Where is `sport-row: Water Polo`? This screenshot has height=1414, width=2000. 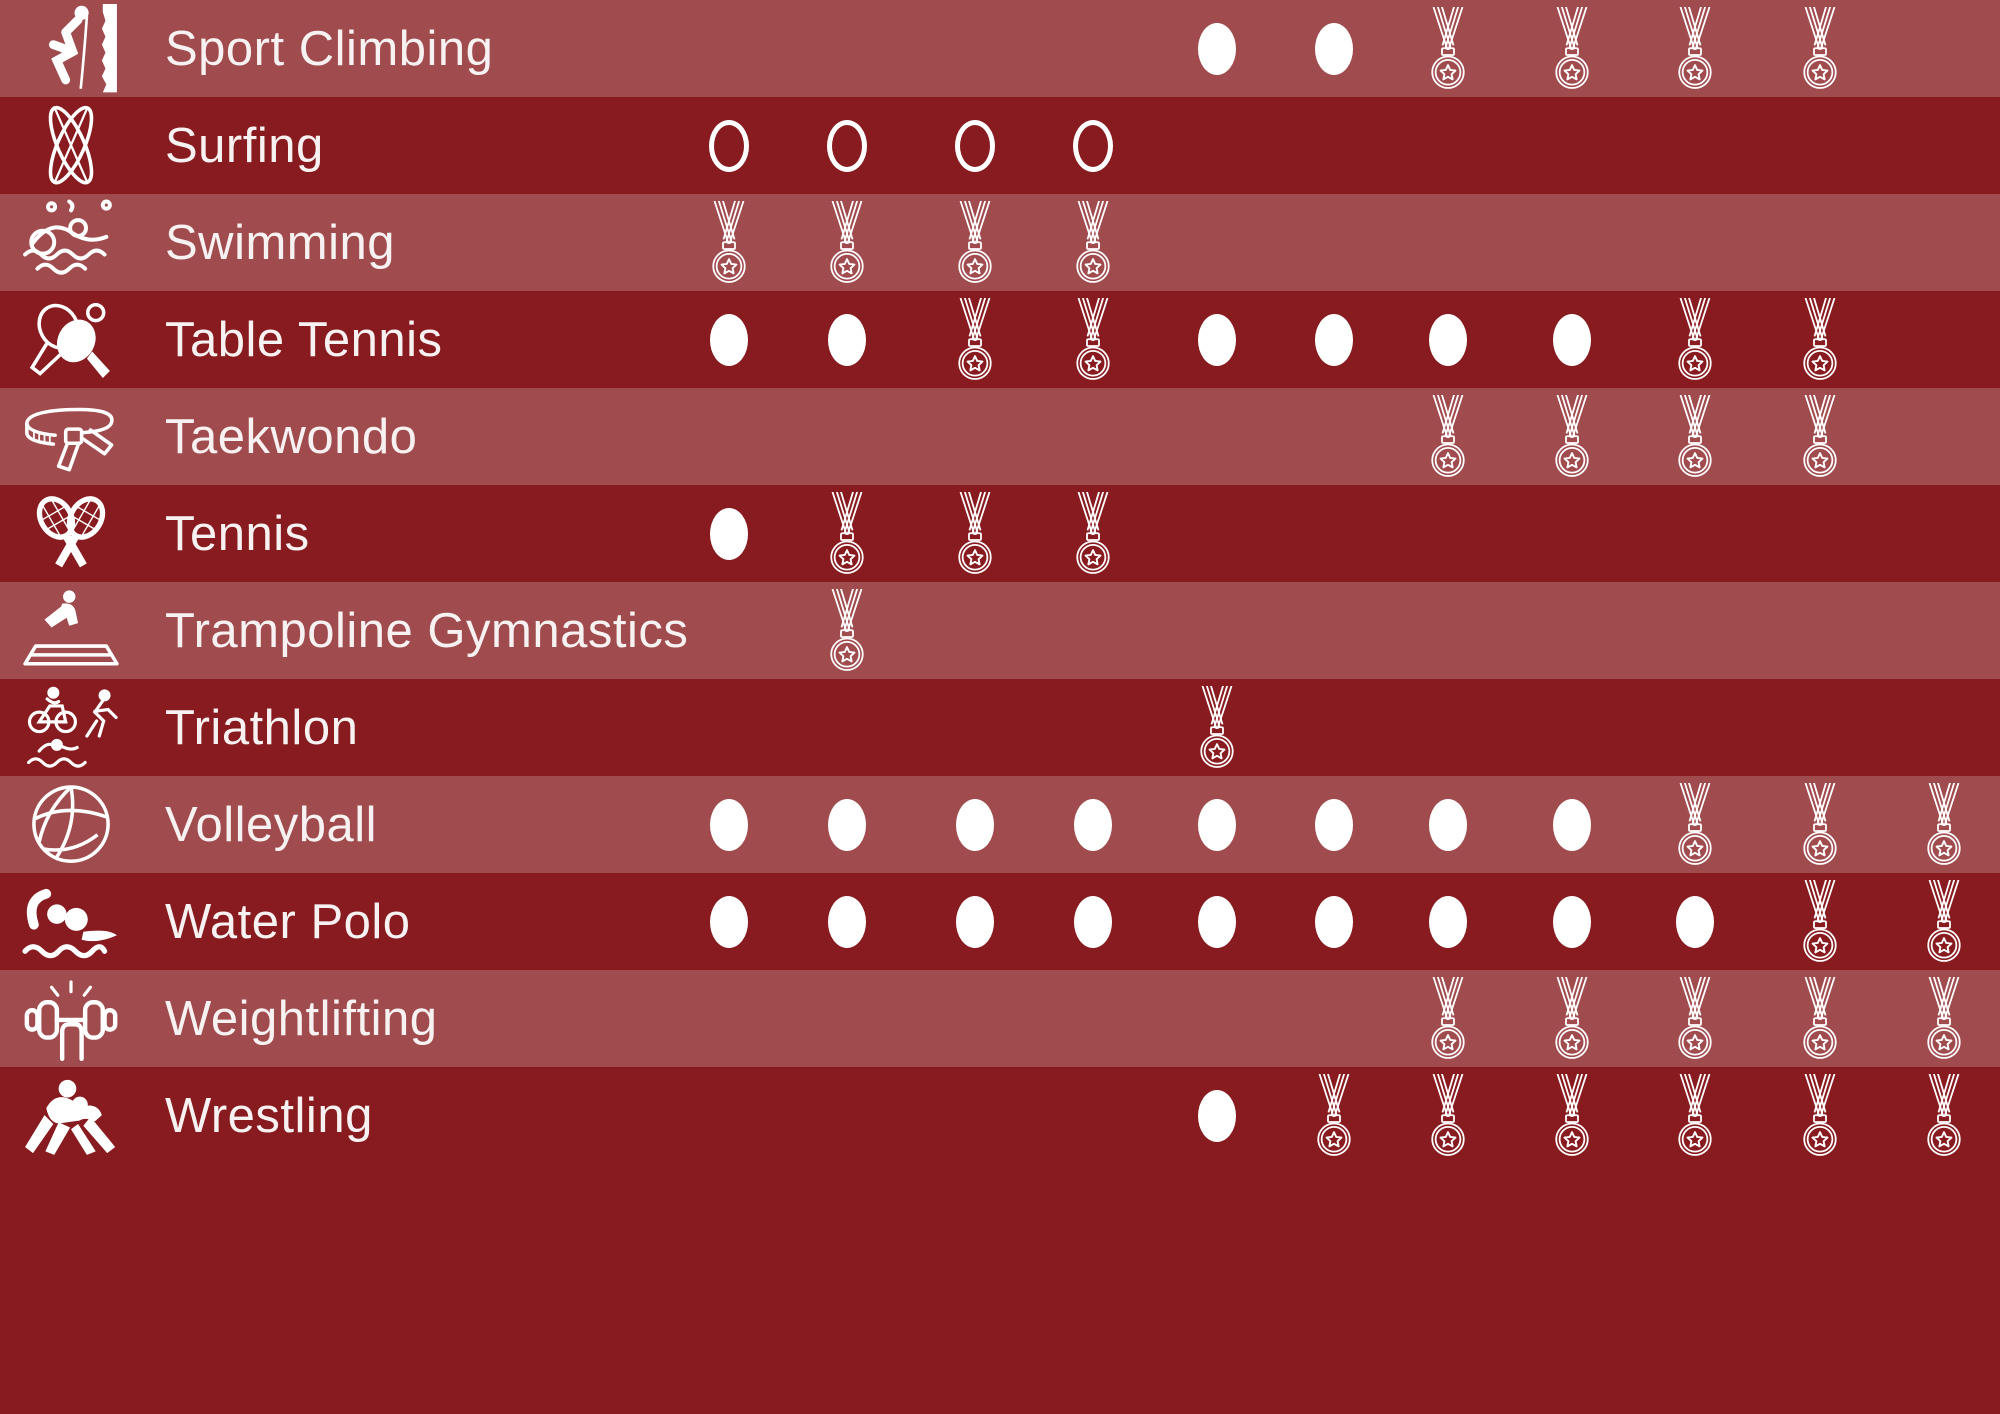 sport-row: Water Polo is located at coordinates (1000, 921).